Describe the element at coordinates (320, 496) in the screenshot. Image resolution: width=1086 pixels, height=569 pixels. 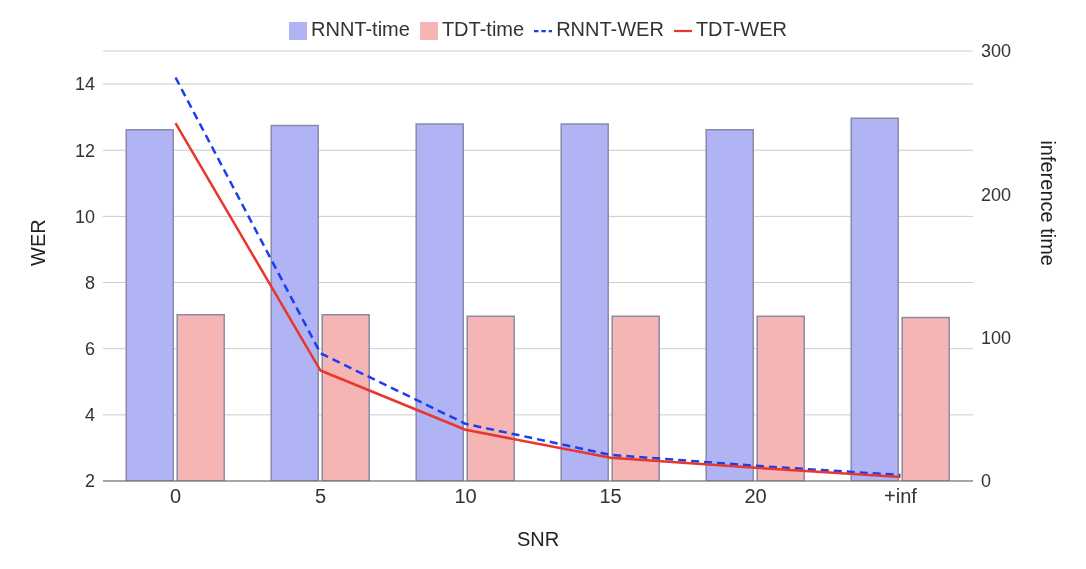
I see `x-tick-label: 5` at that location.